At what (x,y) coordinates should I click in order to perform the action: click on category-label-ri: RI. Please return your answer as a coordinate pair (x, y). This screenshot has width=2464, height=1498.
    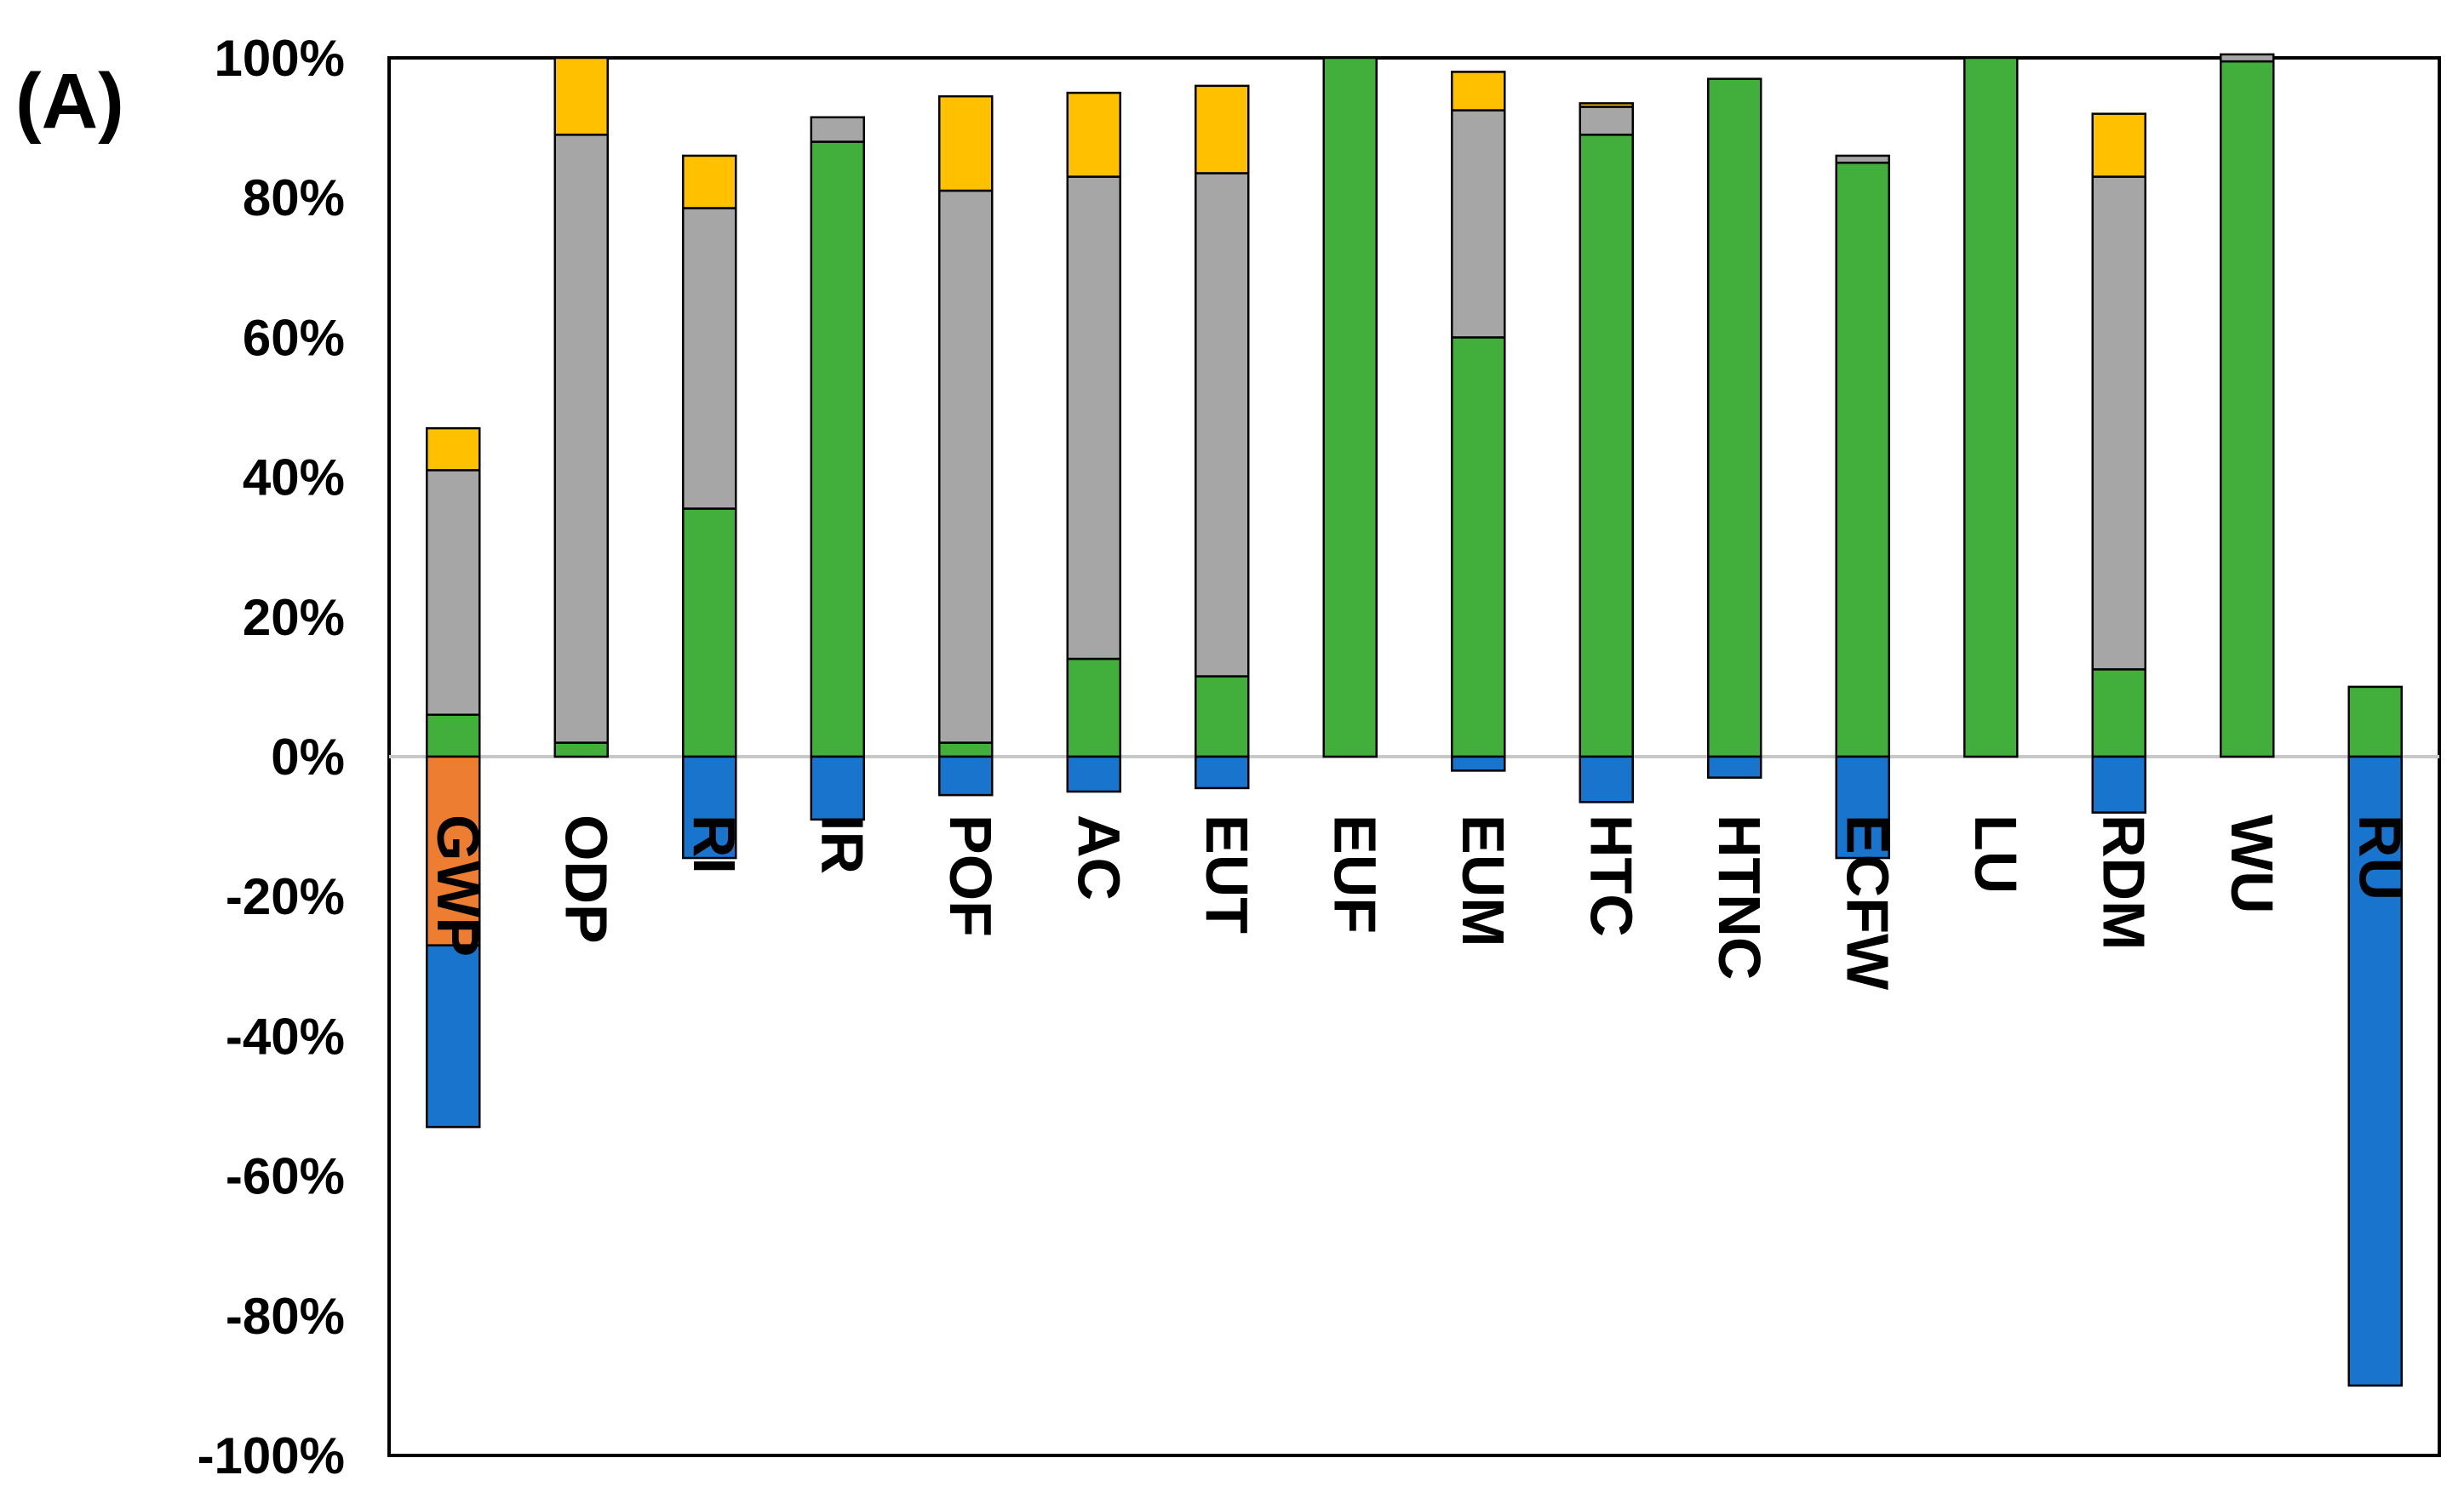
    Looking at the image, I should click on (714, 845).